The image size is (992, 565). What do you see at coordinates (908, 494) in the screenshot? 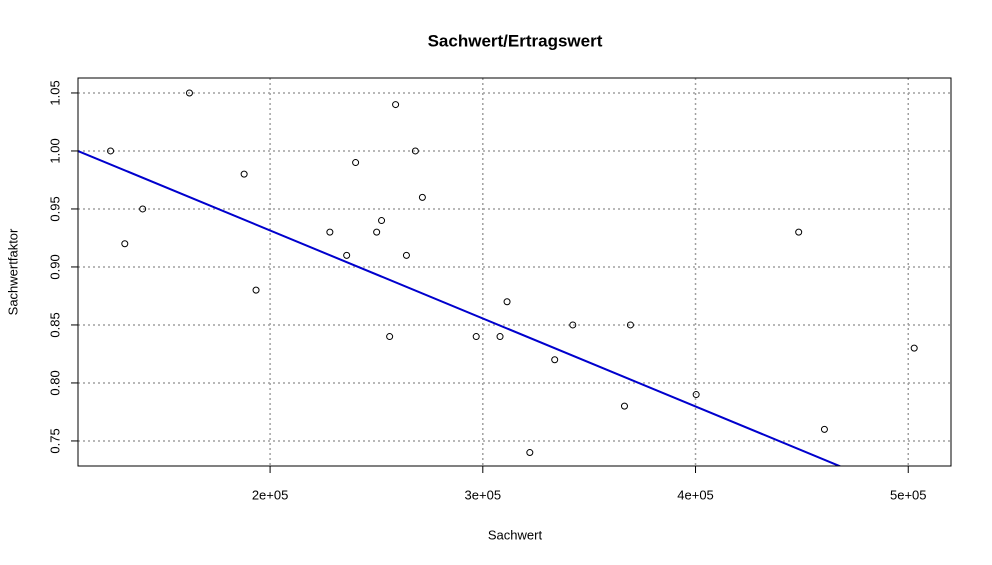
I see `x-tick-label: 5e+05` at bounding box center [908, 494].